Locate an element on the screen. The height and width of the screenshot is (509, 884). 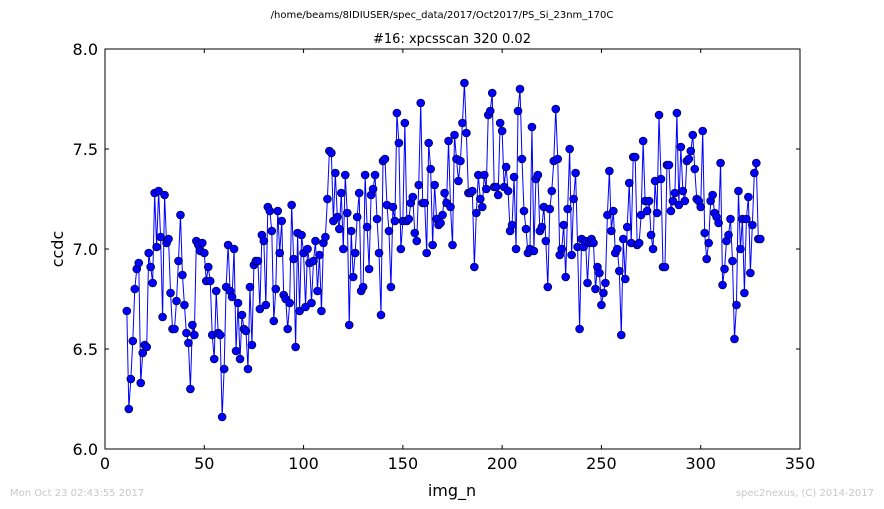
y-tick-label: 7.5 is located at coordinates (85, 149).